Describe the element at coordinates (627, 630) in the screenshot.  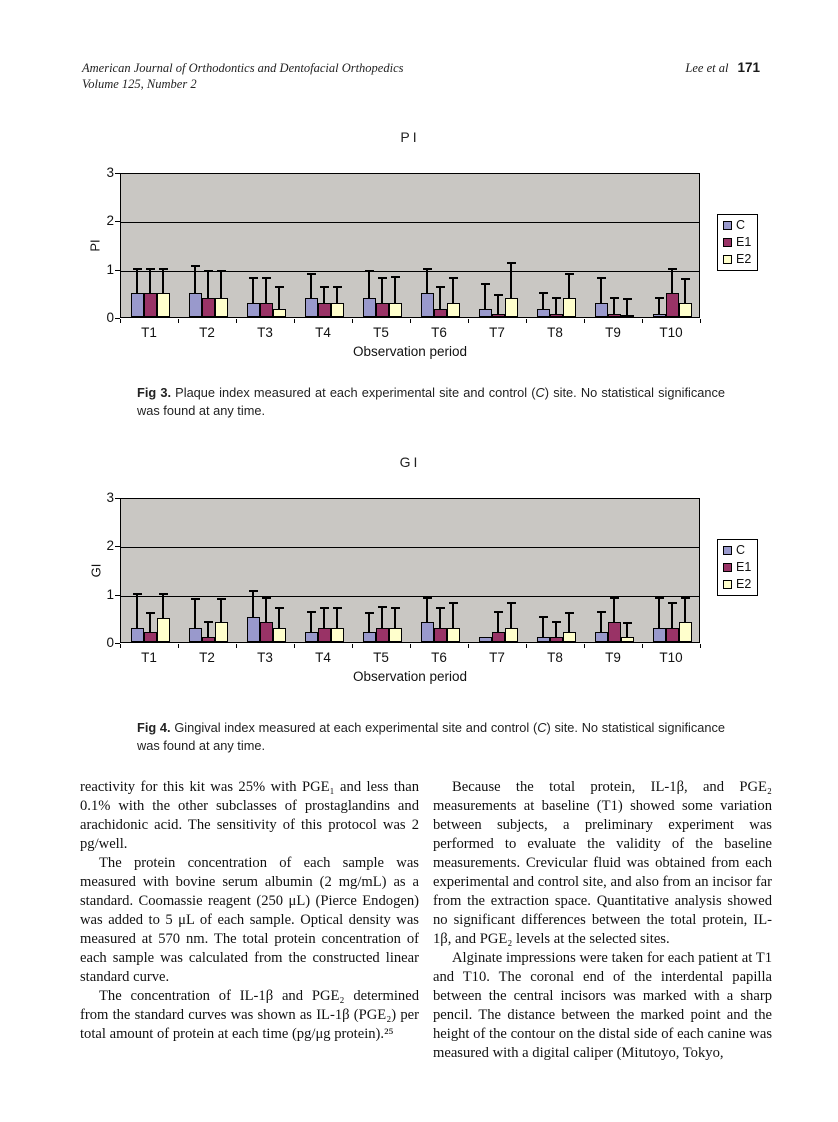
I see `error-bar-E2-T9` at that location.